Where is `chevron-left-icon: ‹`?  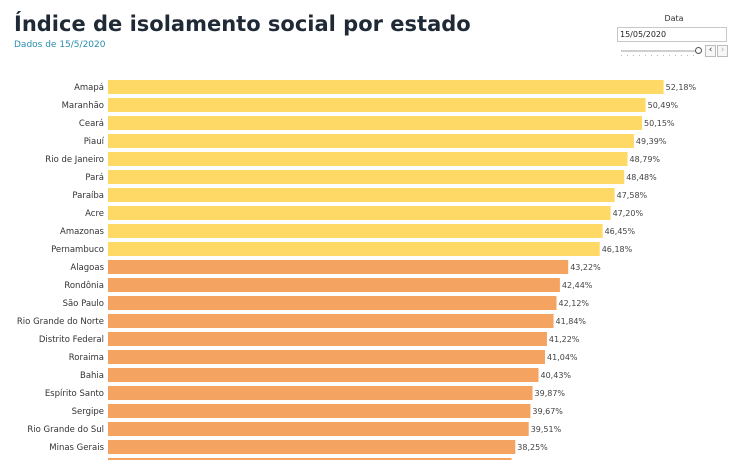 chevron-left-icon: ‹ is located at coordinates (710, 51).